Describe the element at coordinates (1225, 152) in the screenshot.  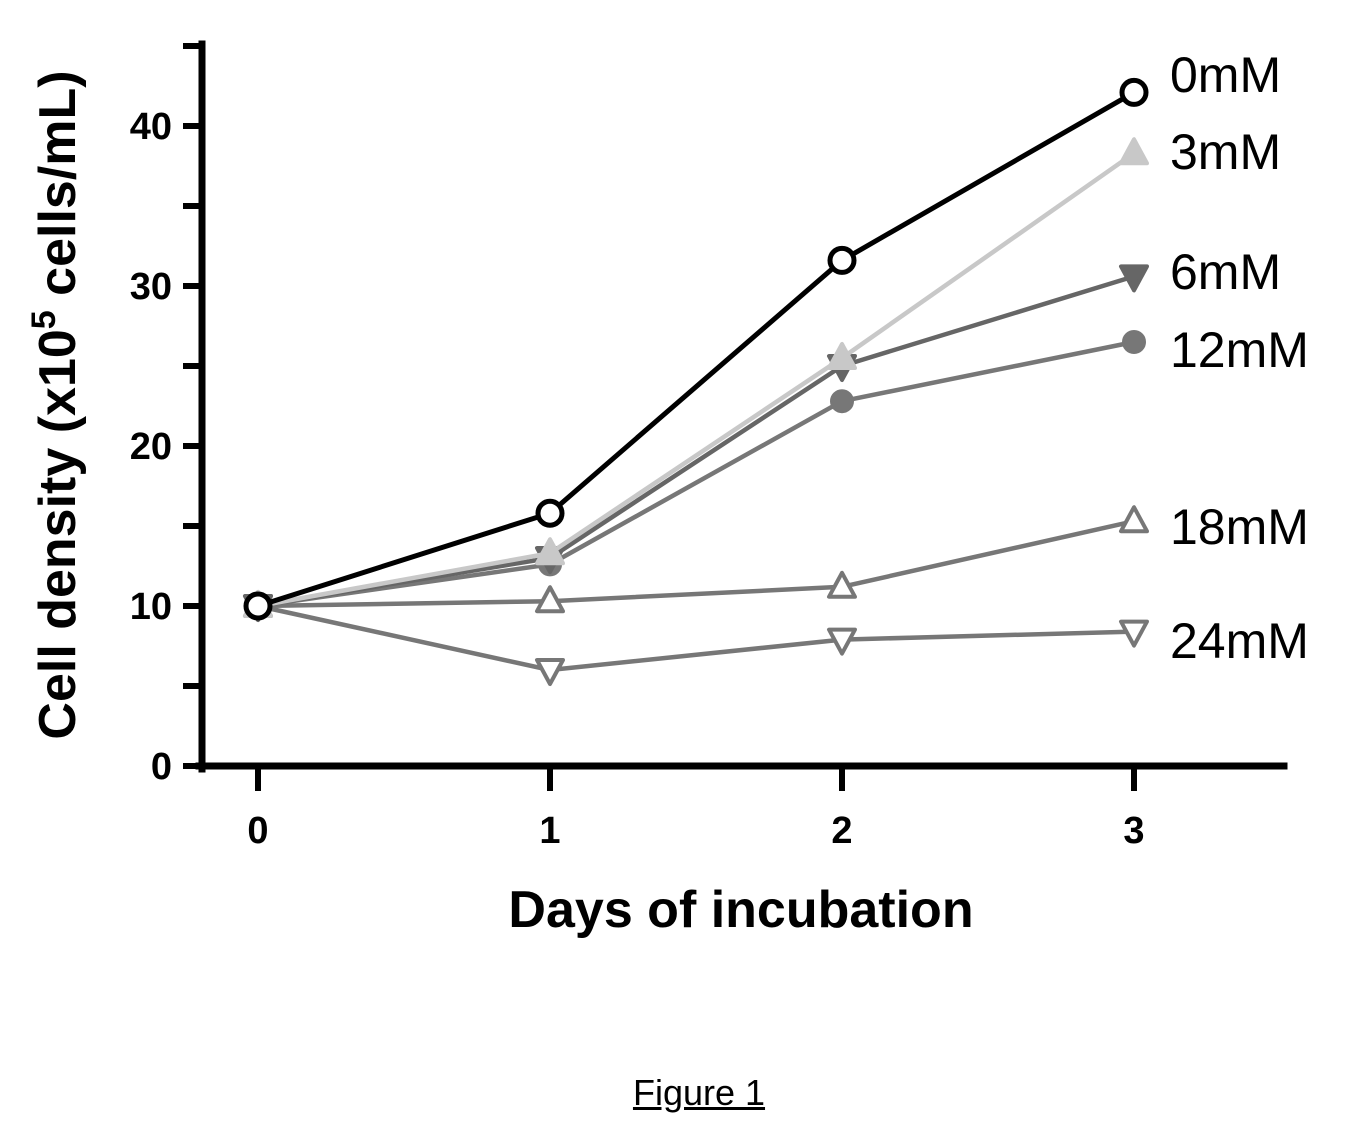
I see `series-label-3mM: 3mM` at that location.